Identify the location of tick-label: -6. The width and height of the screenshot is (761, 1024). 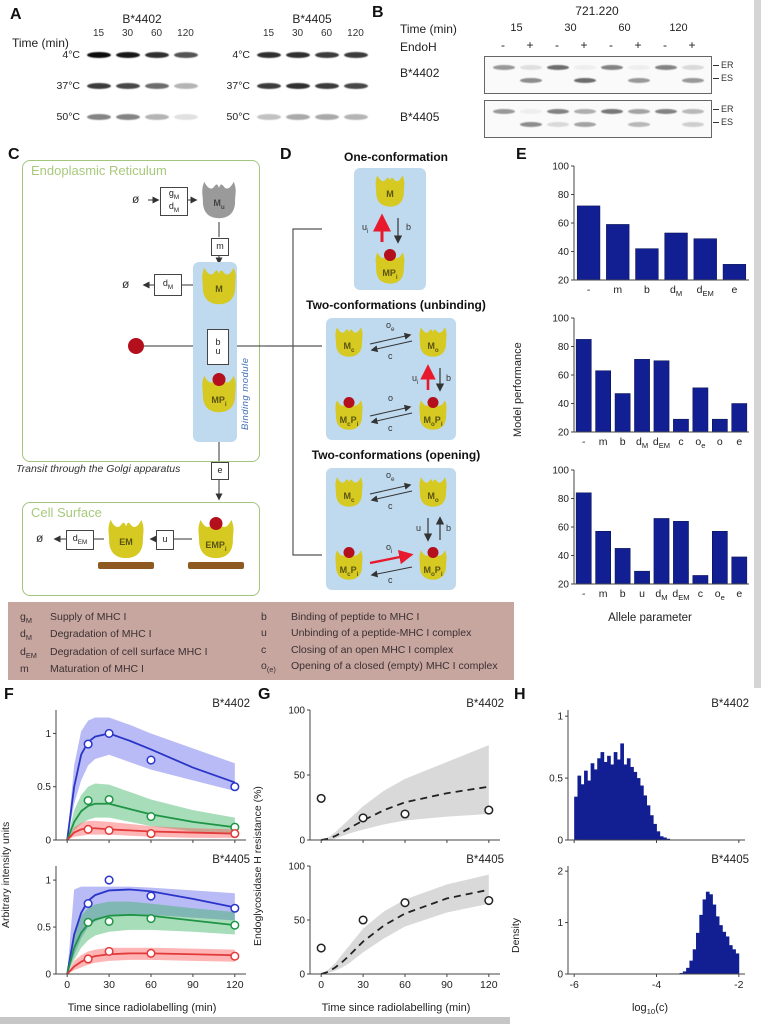
(574, 985).